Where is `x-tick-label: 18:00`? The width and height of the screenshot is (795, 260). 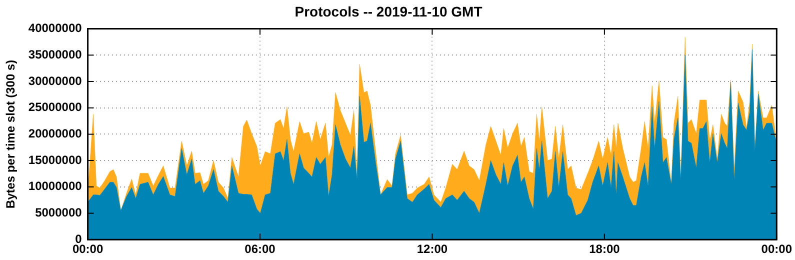
x-tick-label: 18:00 is located at coordinates (604, 249).